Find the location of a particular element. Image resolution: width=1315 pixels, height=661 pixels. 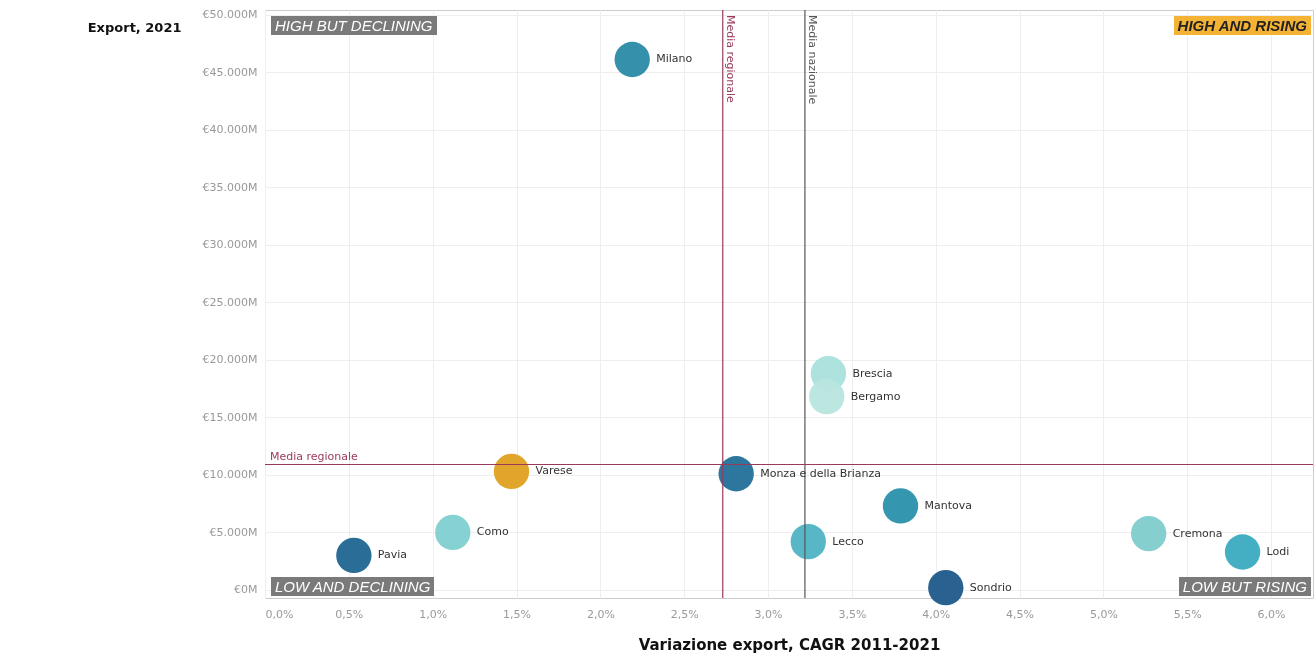

series-label: Bergamo is located at coordinates (875, 396).